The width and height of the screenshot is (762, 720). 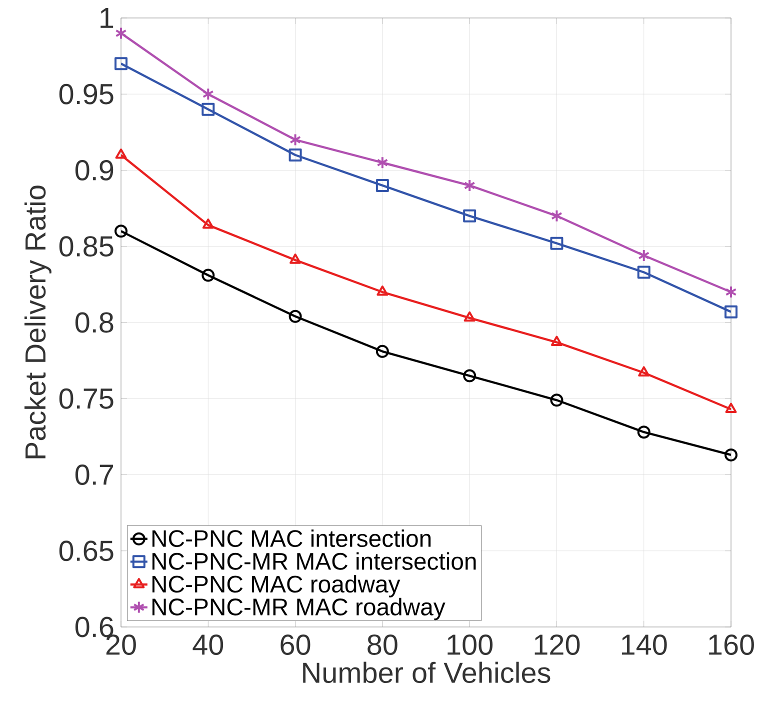 I want to click on legend-label: NC-PNC MAC intersection, so click(x=291, y=538).